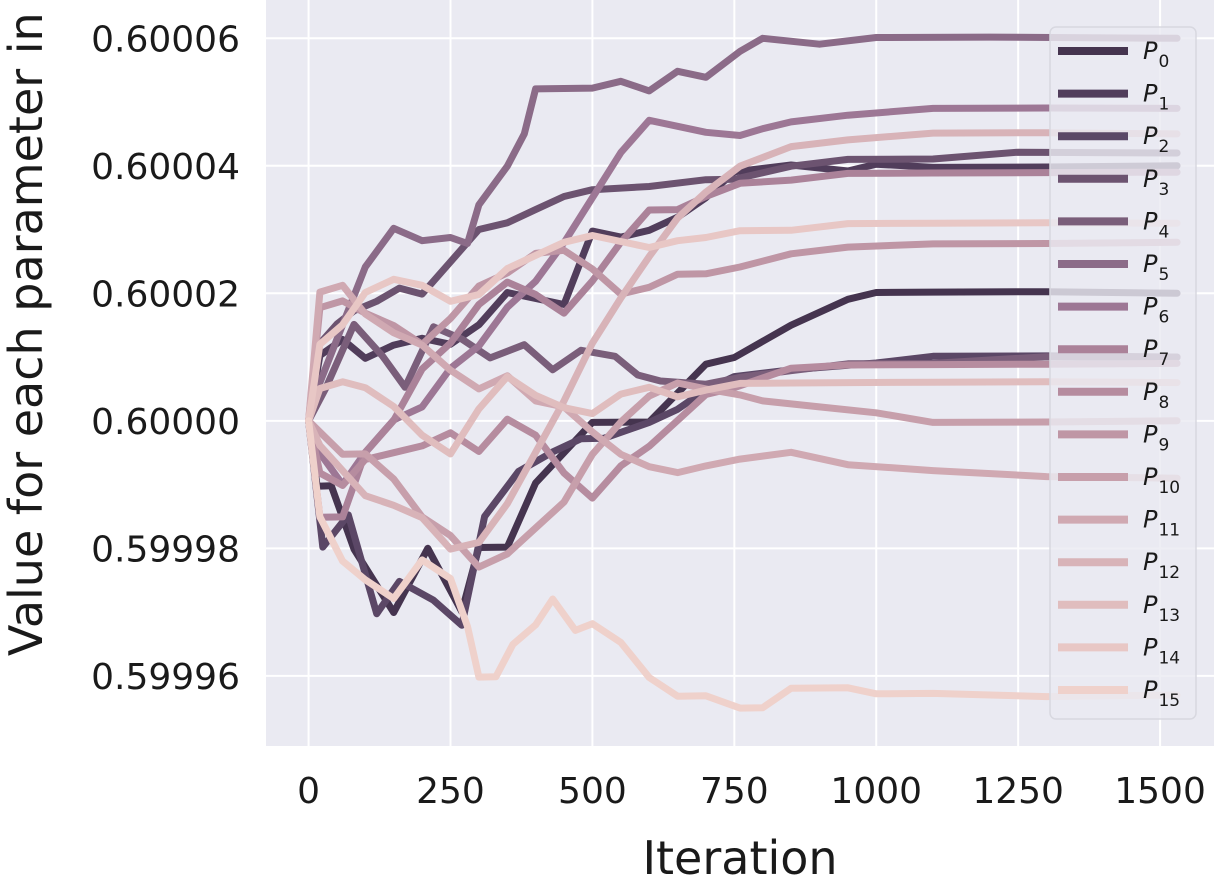 The width and height of the screenshot is (1214, 887). What do you see at coordinates (165, 167) in the screenshot?
I see `y-tick-label: 0.60004` at bounding box center [165, 167].